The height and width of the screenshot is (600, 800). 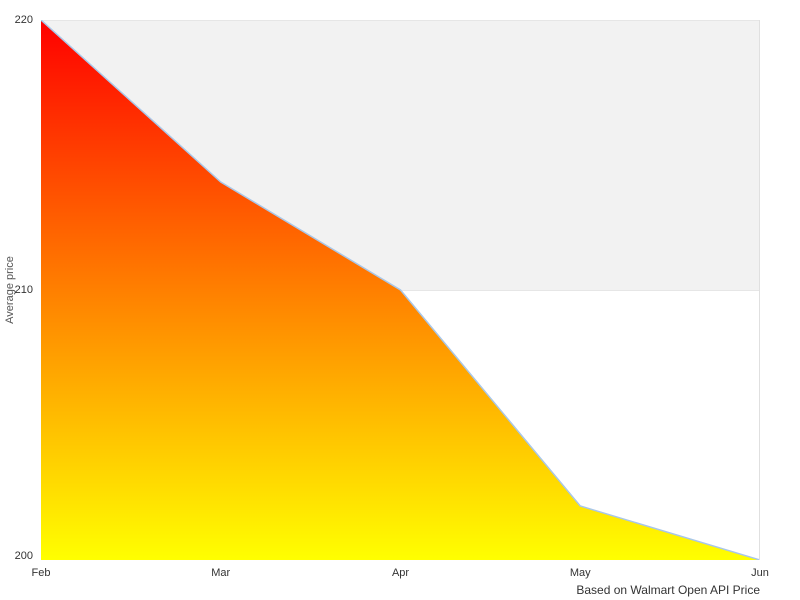 I want to click on gridline, so click(x=400, y=20).